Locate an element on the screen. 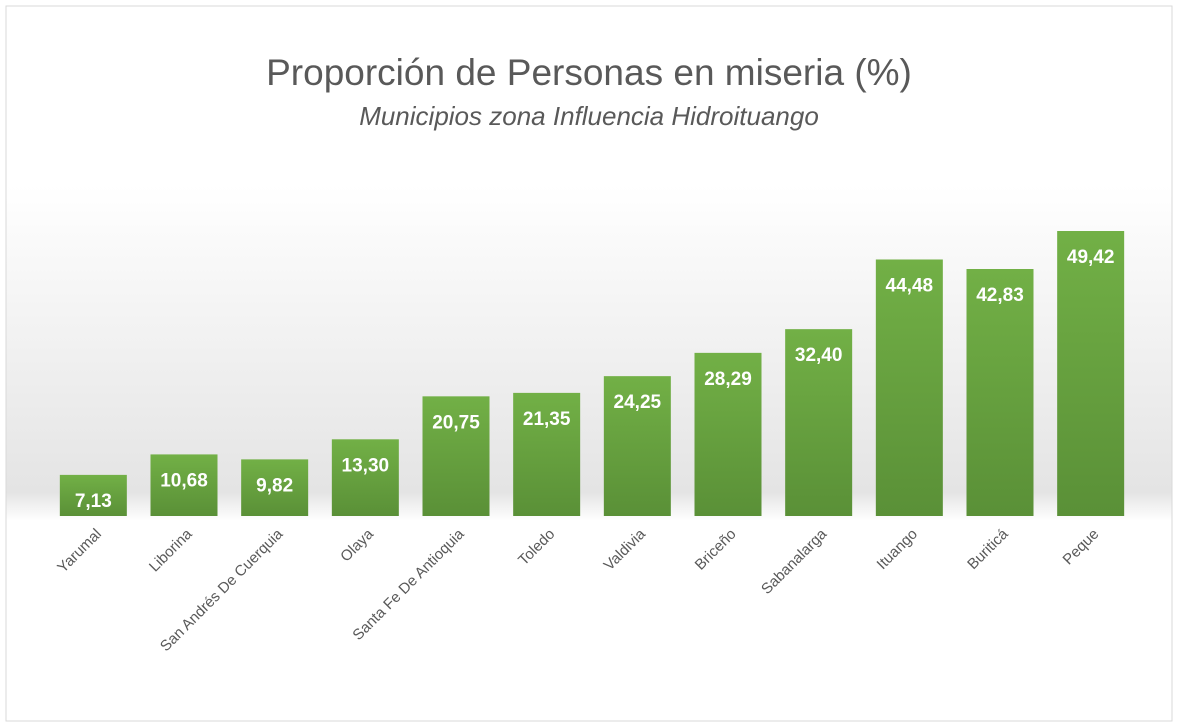 This screenshot has width=1178, height=727. data-label: 49,42 is located at coordinates (1091, 257).